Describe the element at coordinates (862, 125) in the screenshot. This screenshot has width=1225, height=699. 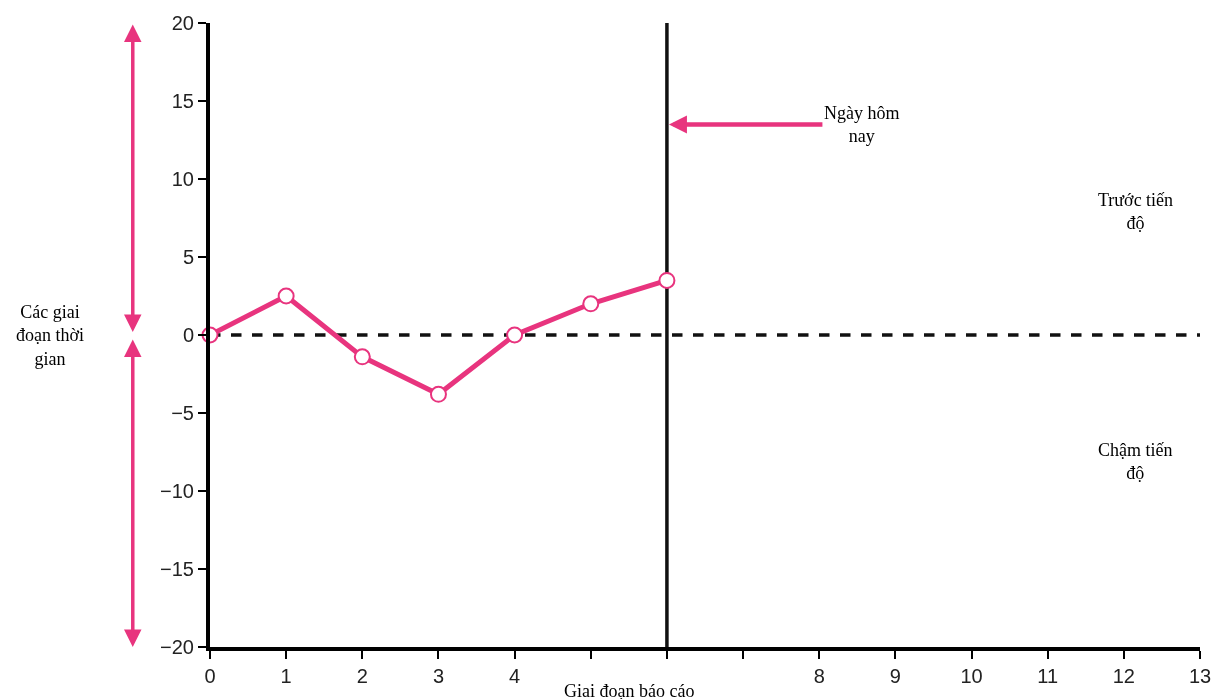
I see `annotation: Ngày hôm nay` at that location.